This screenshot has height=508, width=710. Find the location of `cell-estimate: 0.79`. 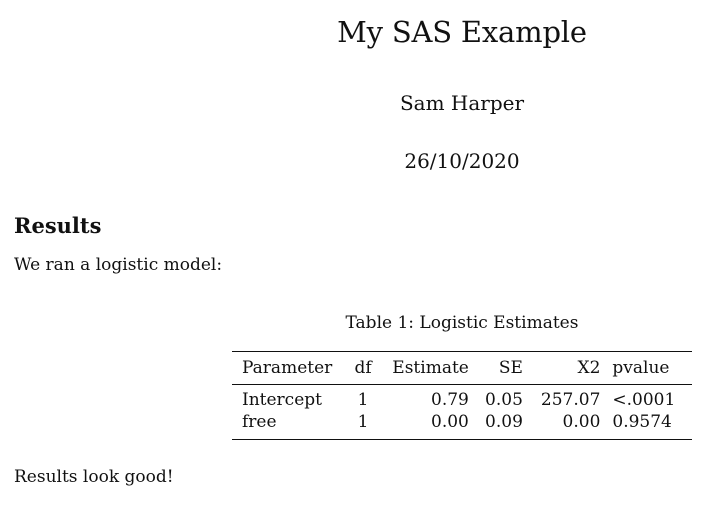

cell-estimate: 0.79 is located at coordinates (450, 400).